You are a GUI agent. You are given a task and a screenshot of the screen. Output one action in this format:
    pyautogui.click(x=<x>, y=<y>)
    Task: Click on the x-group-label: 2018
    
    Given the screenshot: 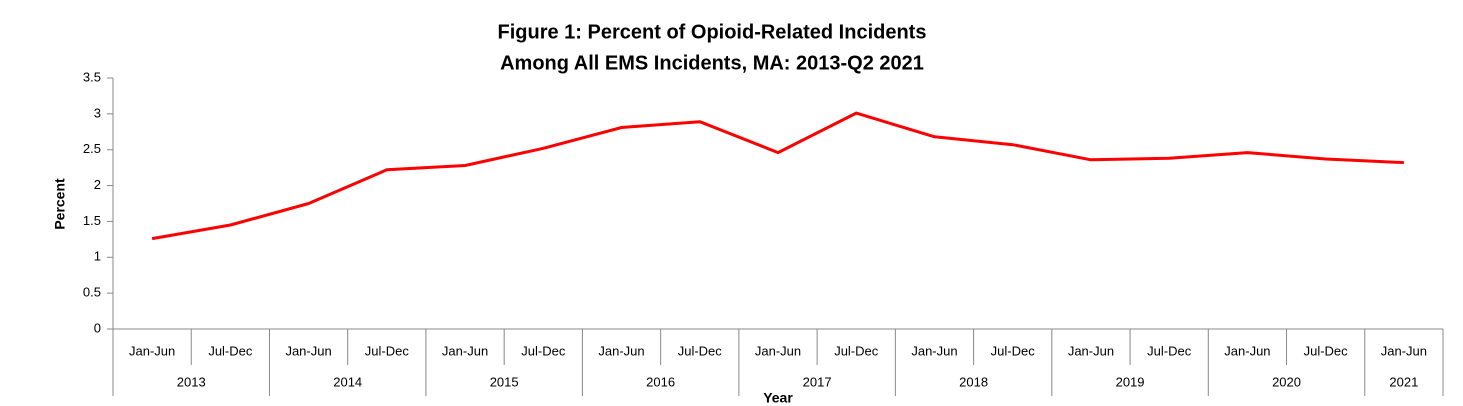 What is the action you would take?
    pyautogui.click(x=973, y=381)
    